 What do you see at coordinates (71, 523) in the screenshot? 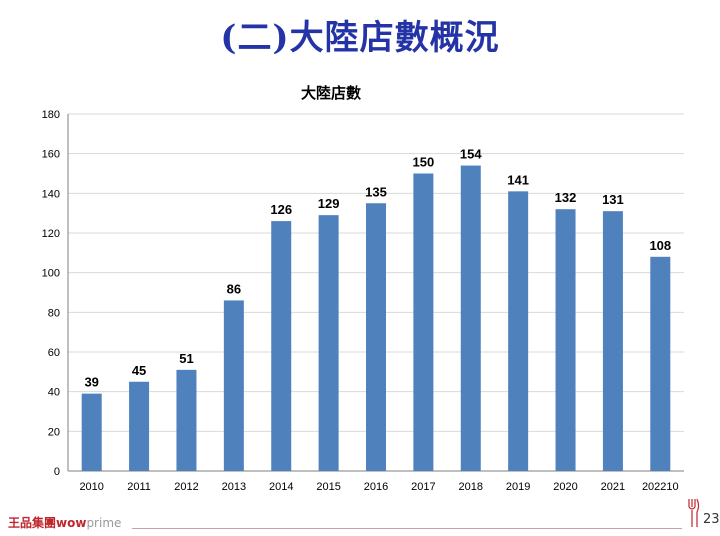
I see `logo-brand-wow: wow` at bounding box center [71, 523].